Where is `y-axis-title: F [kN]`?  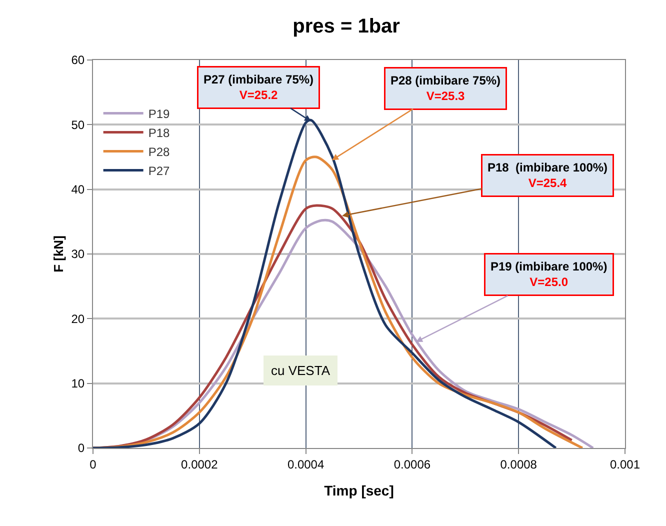
y-axis-title: F [kN] is located at coordinates (58, 254).